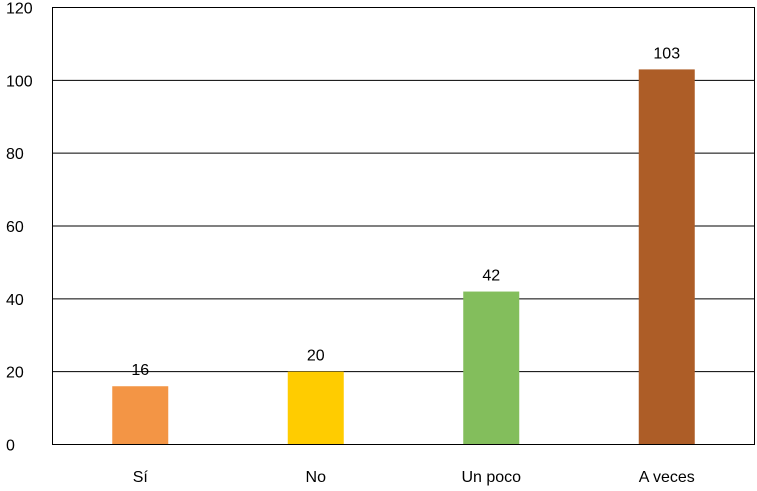 This screenshot has width=757, height=491. What do you see at coordinates (667, 477) in the screenshot?
I see `x-category-label: A veces` at bounding box center [667, 477].